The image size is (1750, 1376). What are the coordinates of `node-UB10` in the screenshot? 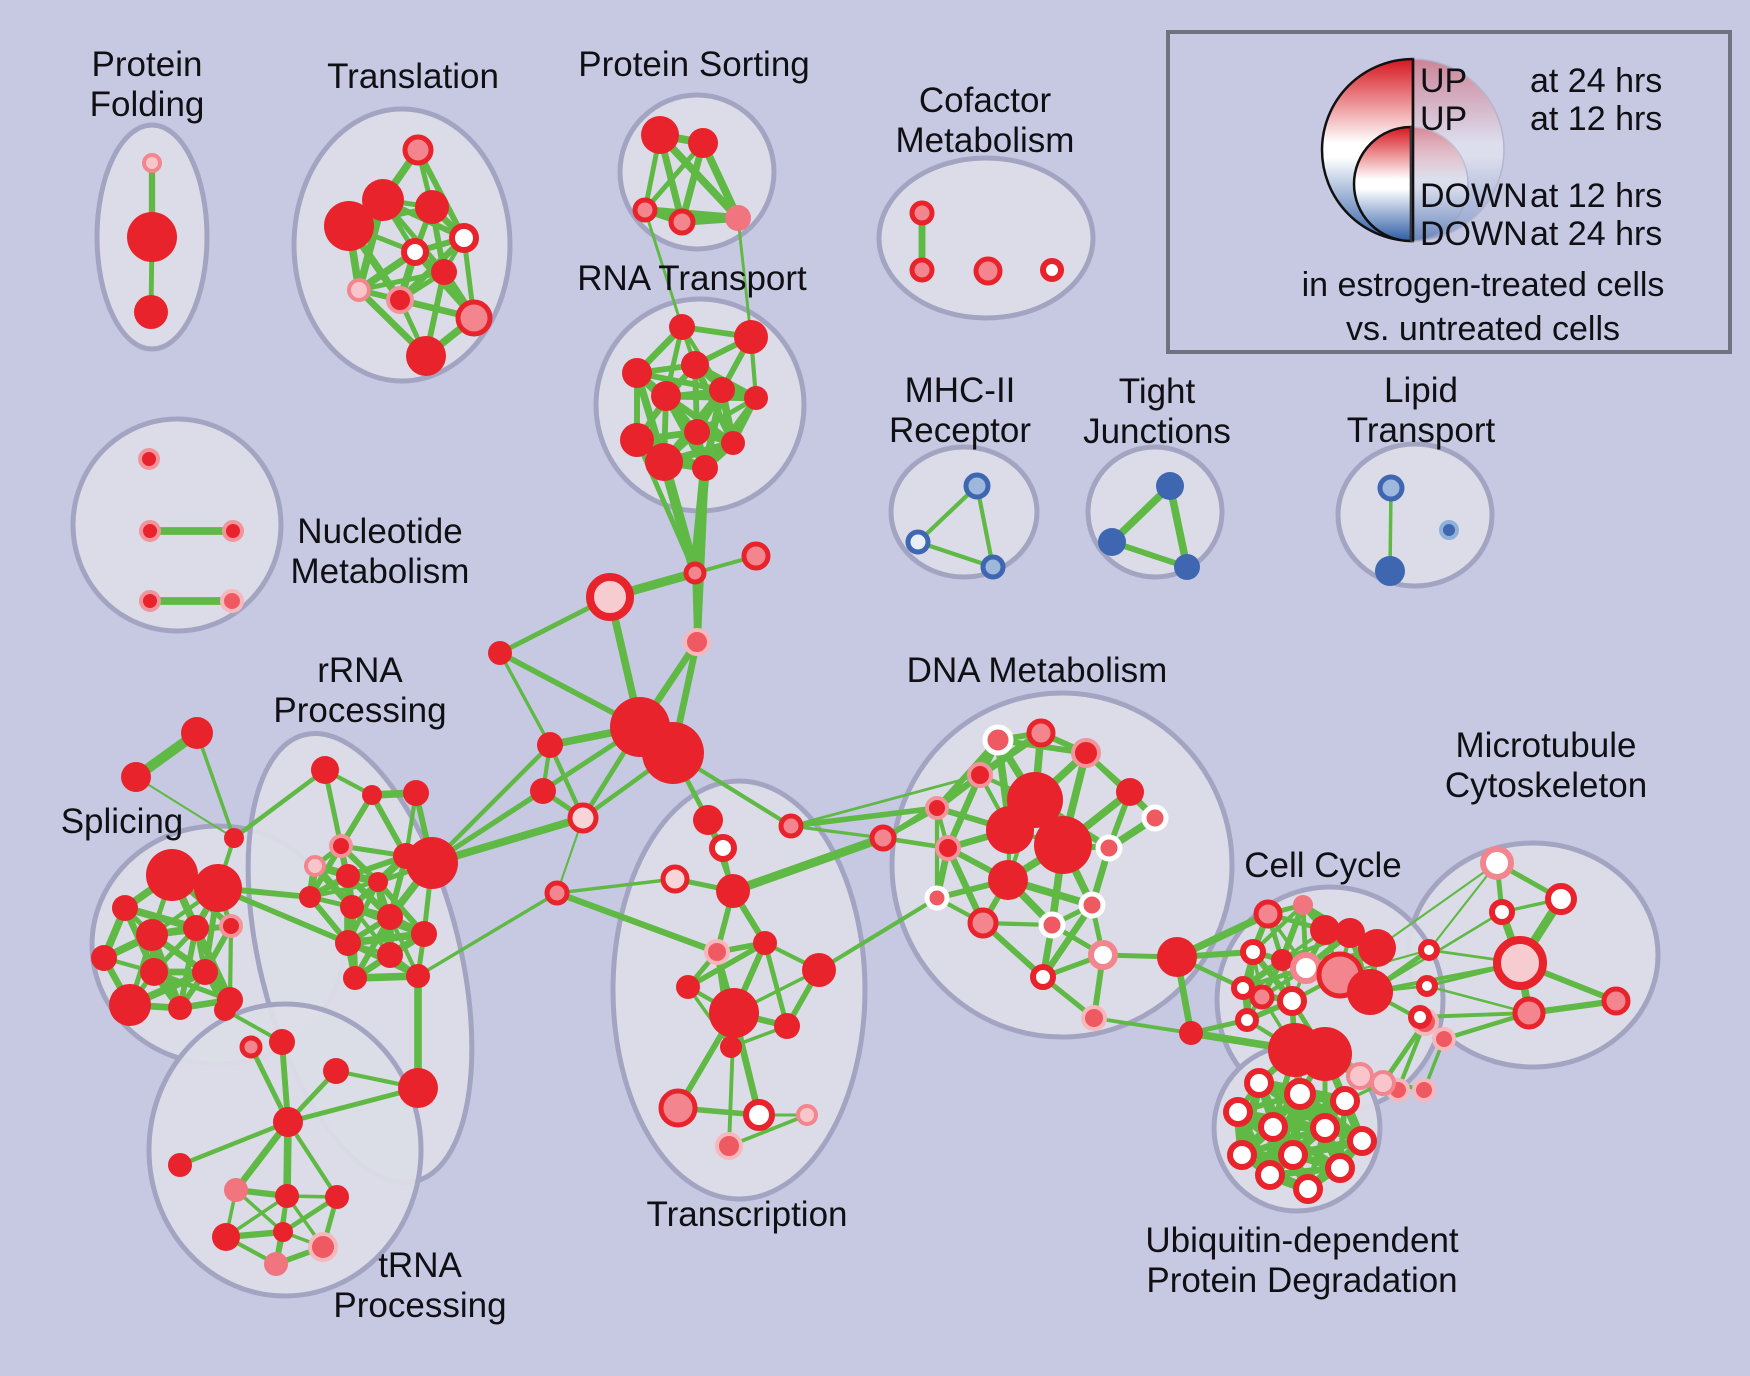 It's located at (1340, 1168).